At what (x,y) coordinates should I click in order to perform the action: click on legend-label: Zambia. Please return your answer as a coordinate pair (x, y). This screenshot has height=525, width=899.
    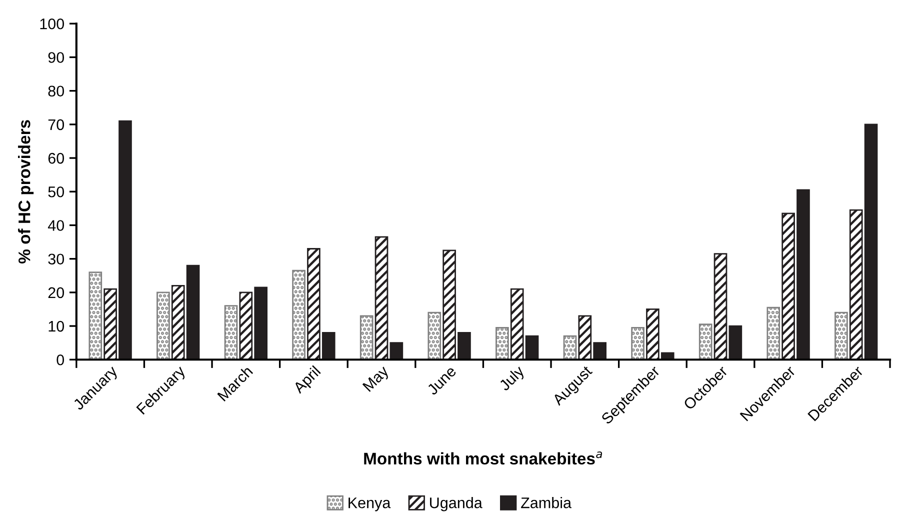
    Looking at the image, I should click on (546, 502).